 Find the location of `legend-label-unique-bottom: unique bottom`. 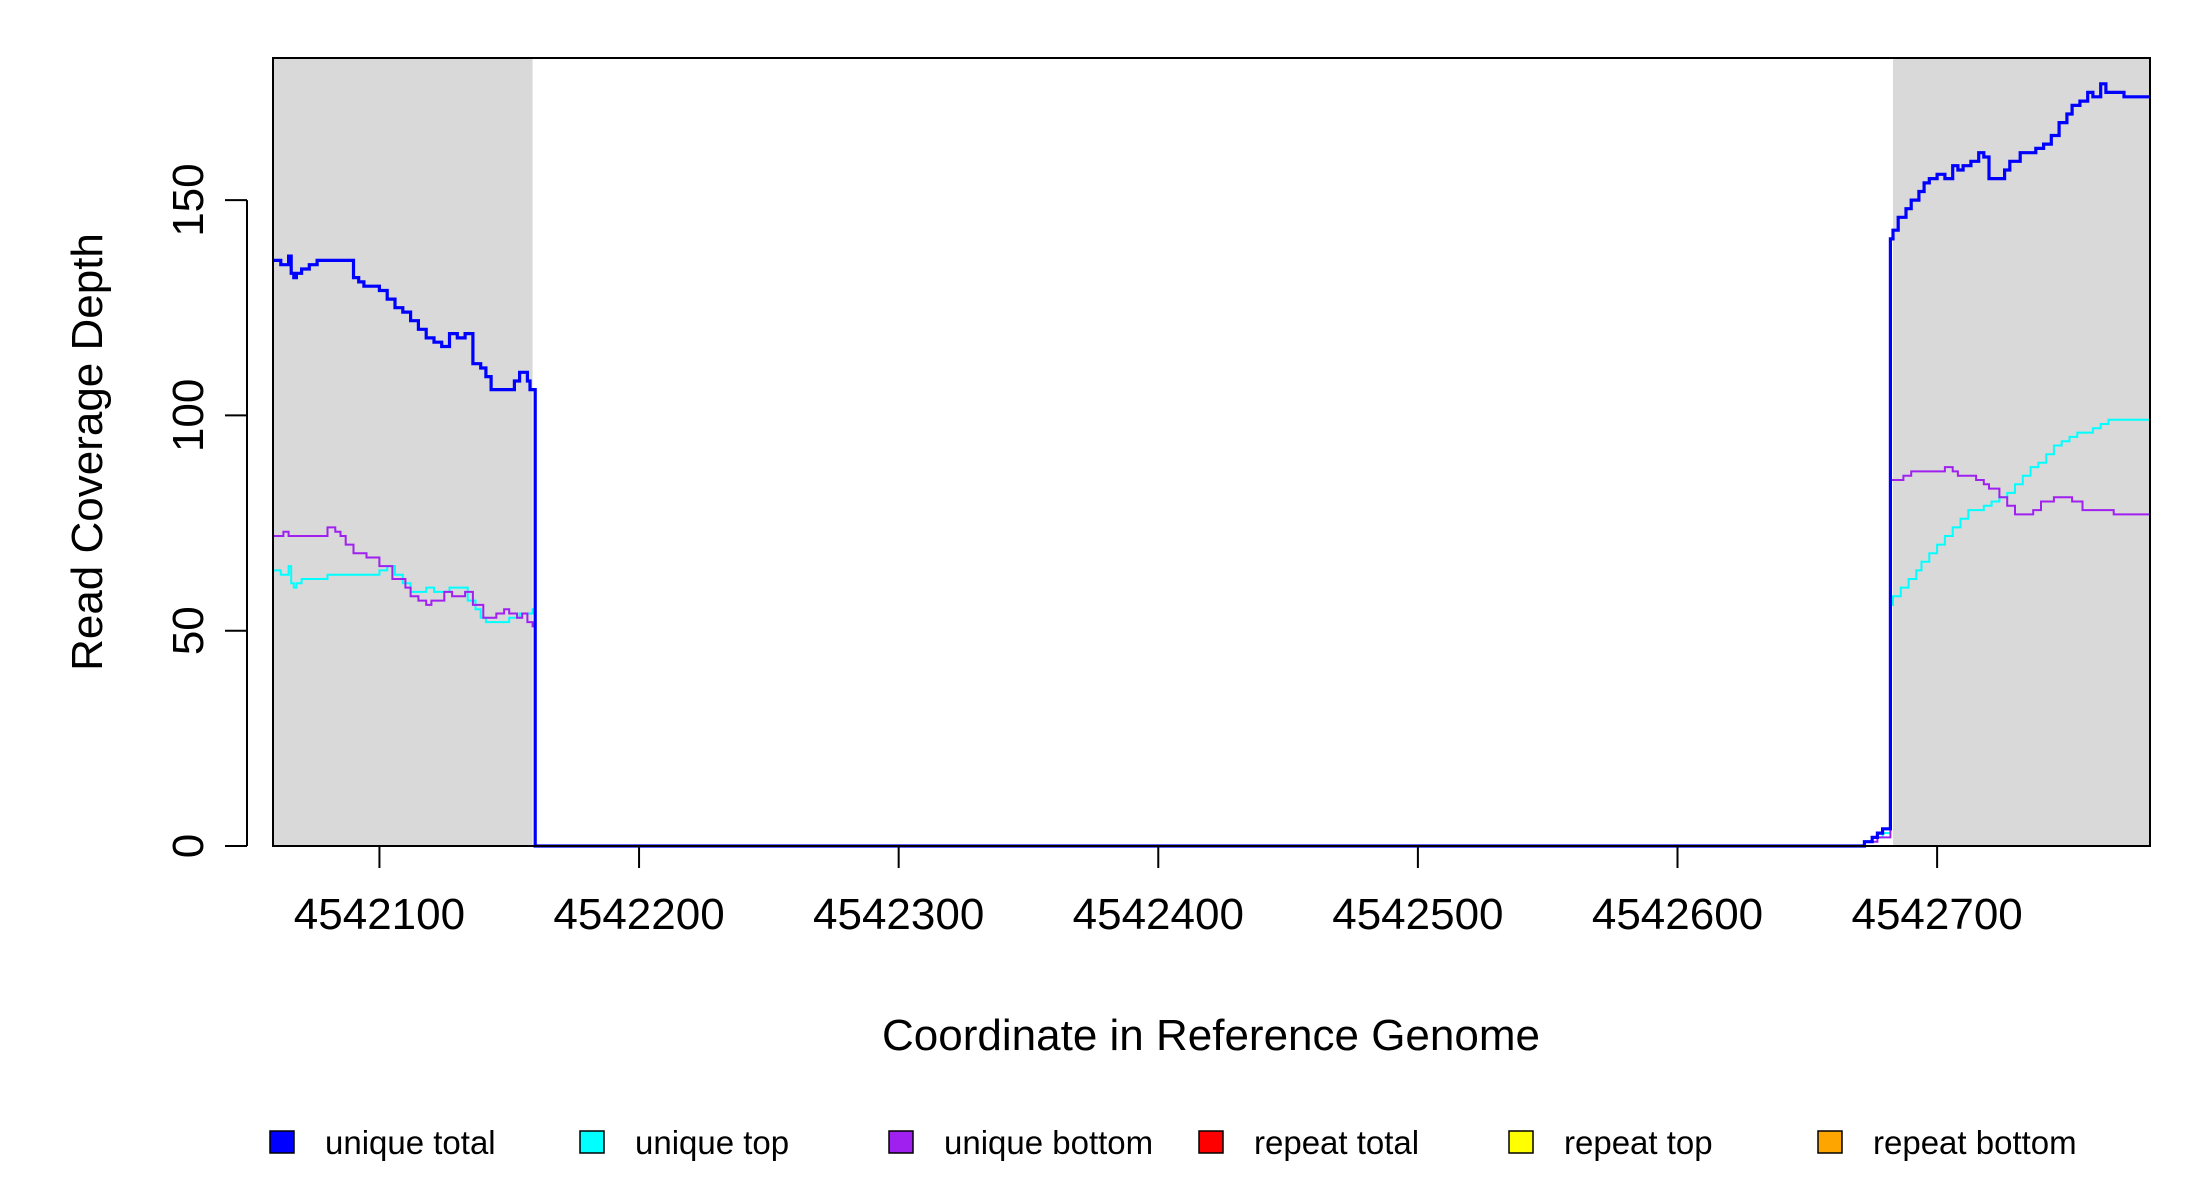

legend-label-unique-bottom: unique bottom is located at coordinates (1048, 1142).